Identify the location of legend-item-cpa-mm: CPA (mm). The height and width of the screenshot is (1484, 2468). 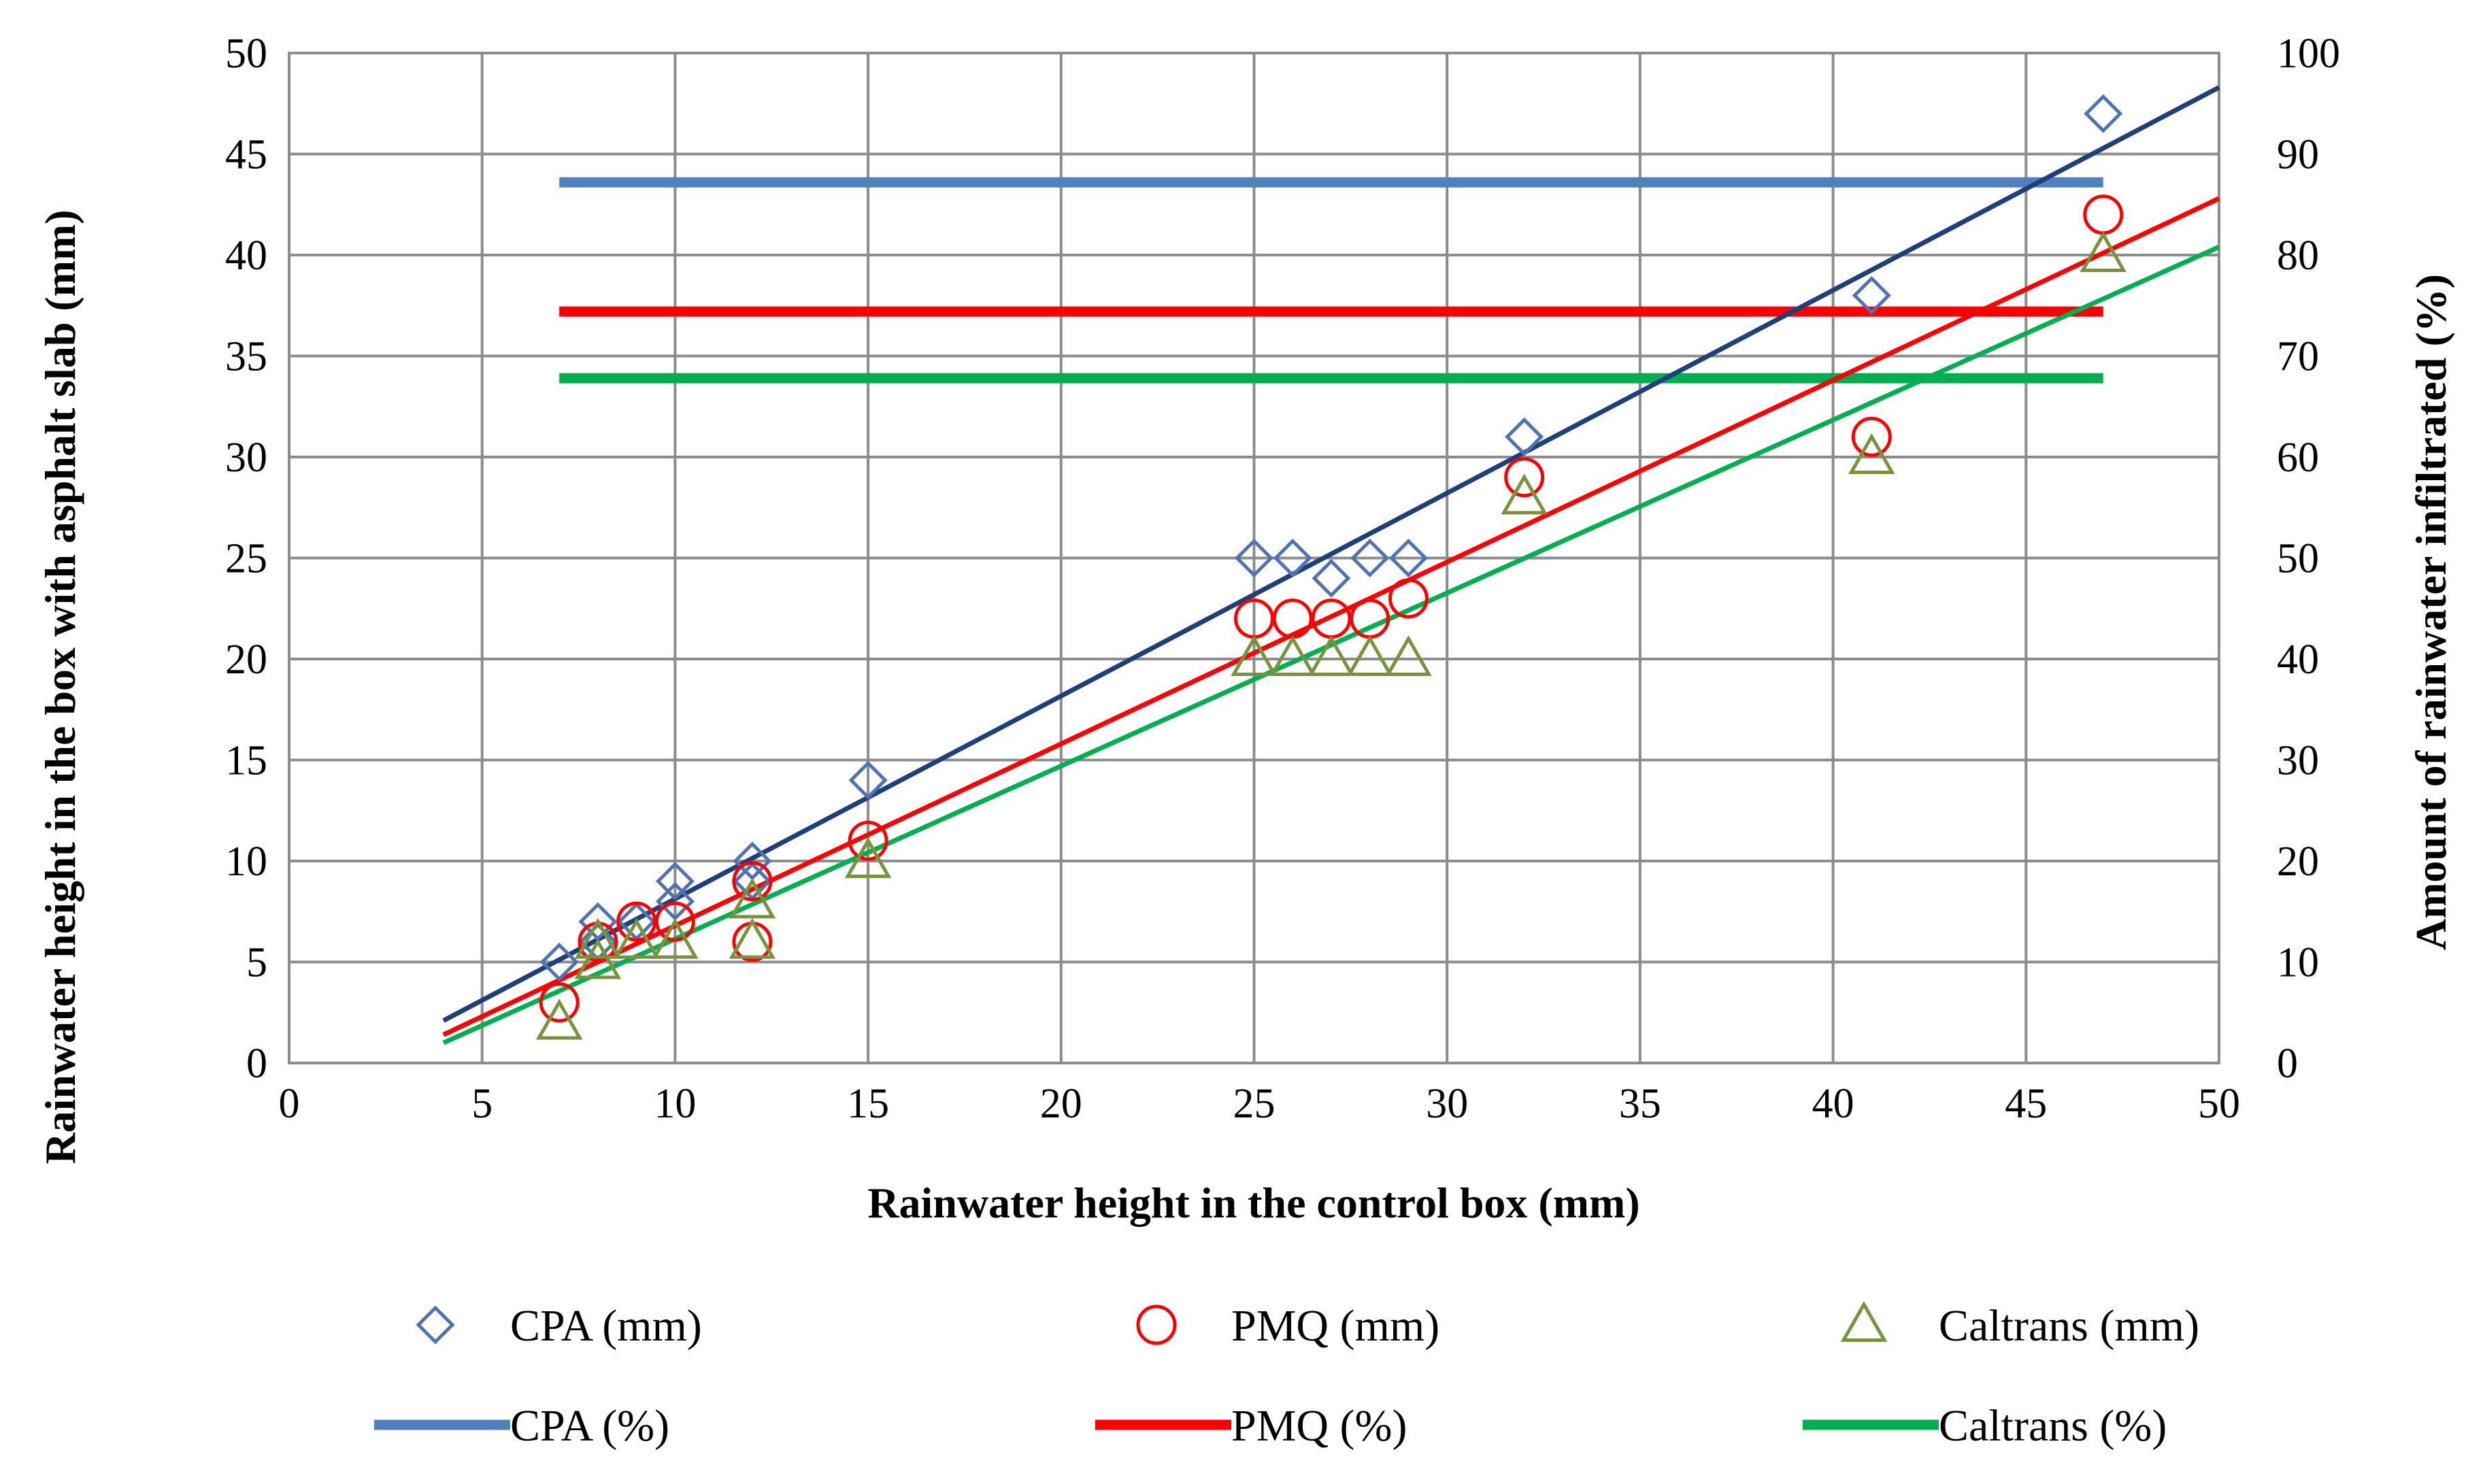
(559, 1326).